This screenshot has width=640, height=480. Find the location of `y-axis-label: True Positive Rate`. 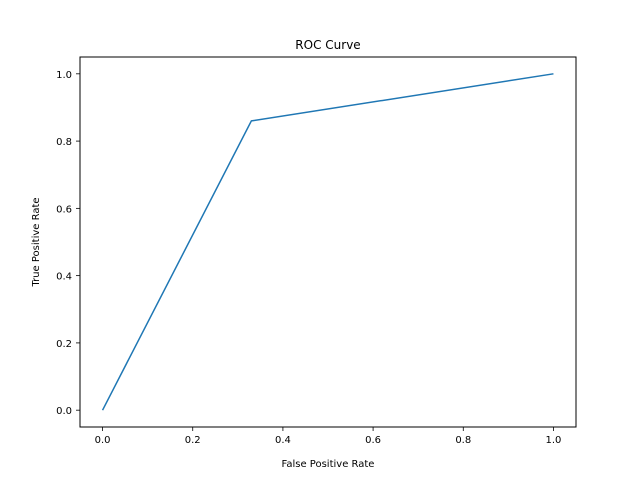

y-axis-label: True Positive Rate is located at coordinates (36, 242).